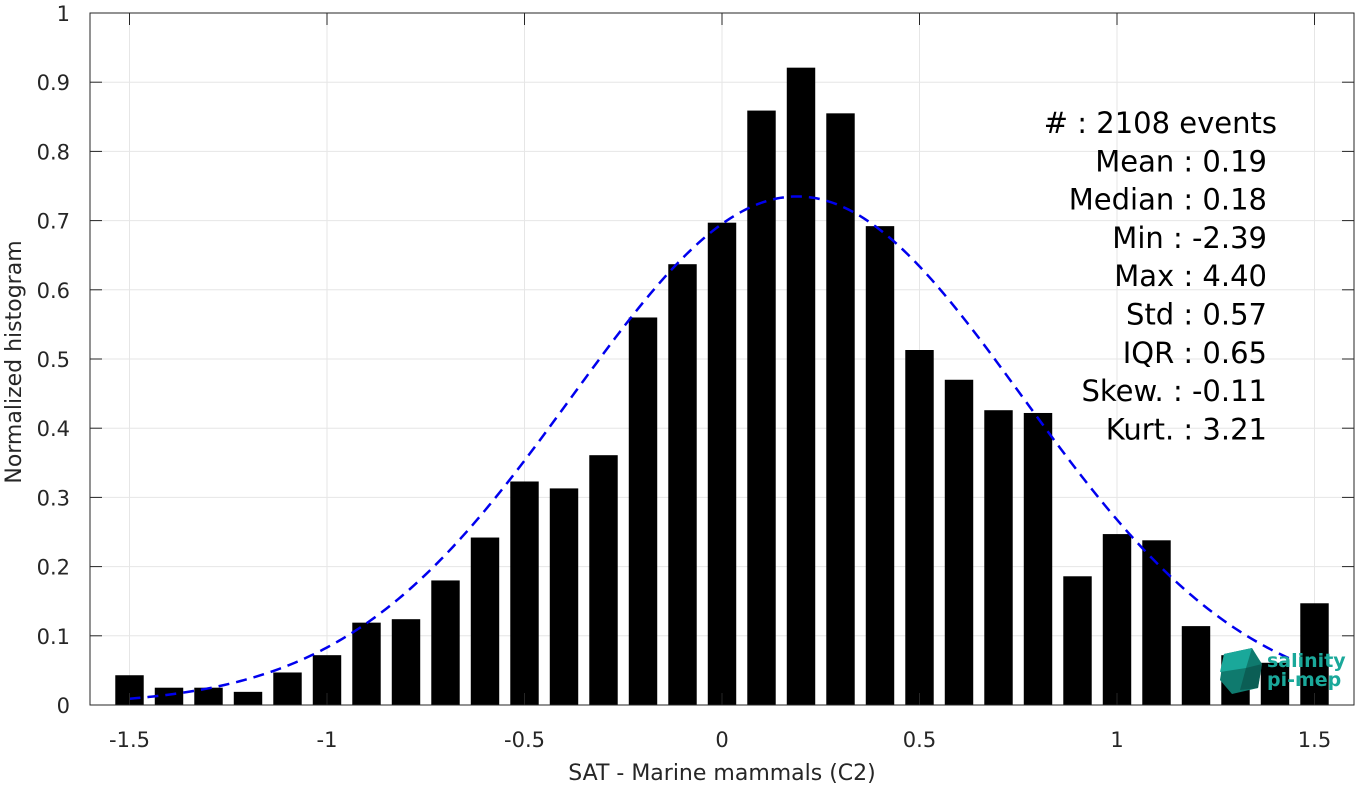 This screenshot has height=785, width=1367. What do you see at coordinates (1116, 740) in the screenshot?
I see `x-tick-label: 1` at bounding box center [1116, 740].